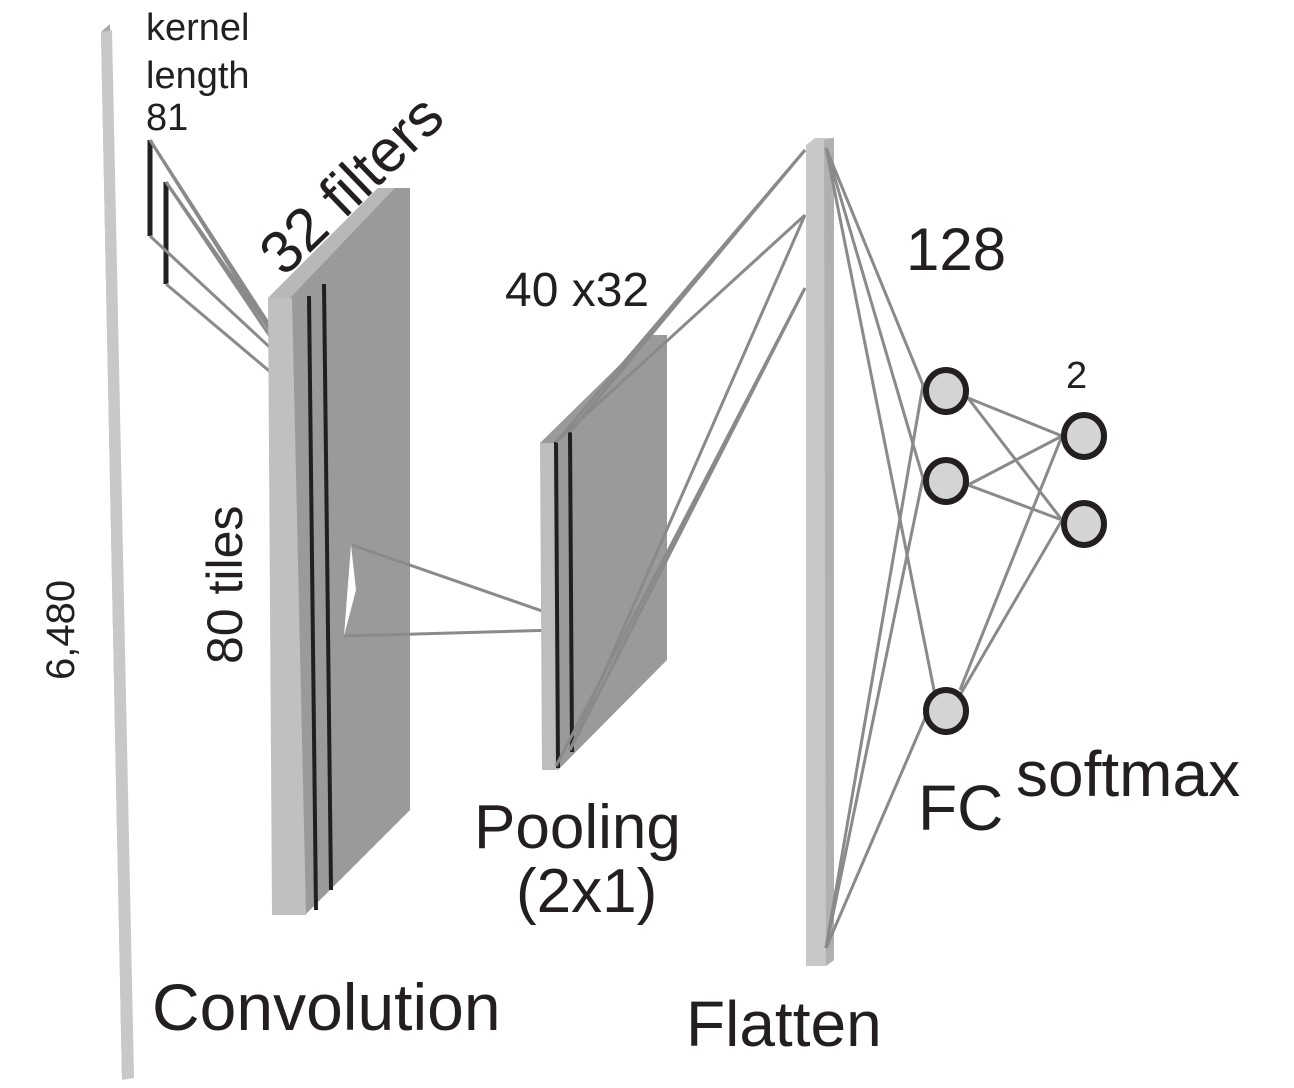 The width and height of the screenshot is (1294, 1088). Describe the element at coordinates (603, 552) in the screenshot. I see `pooling-block` at that location.